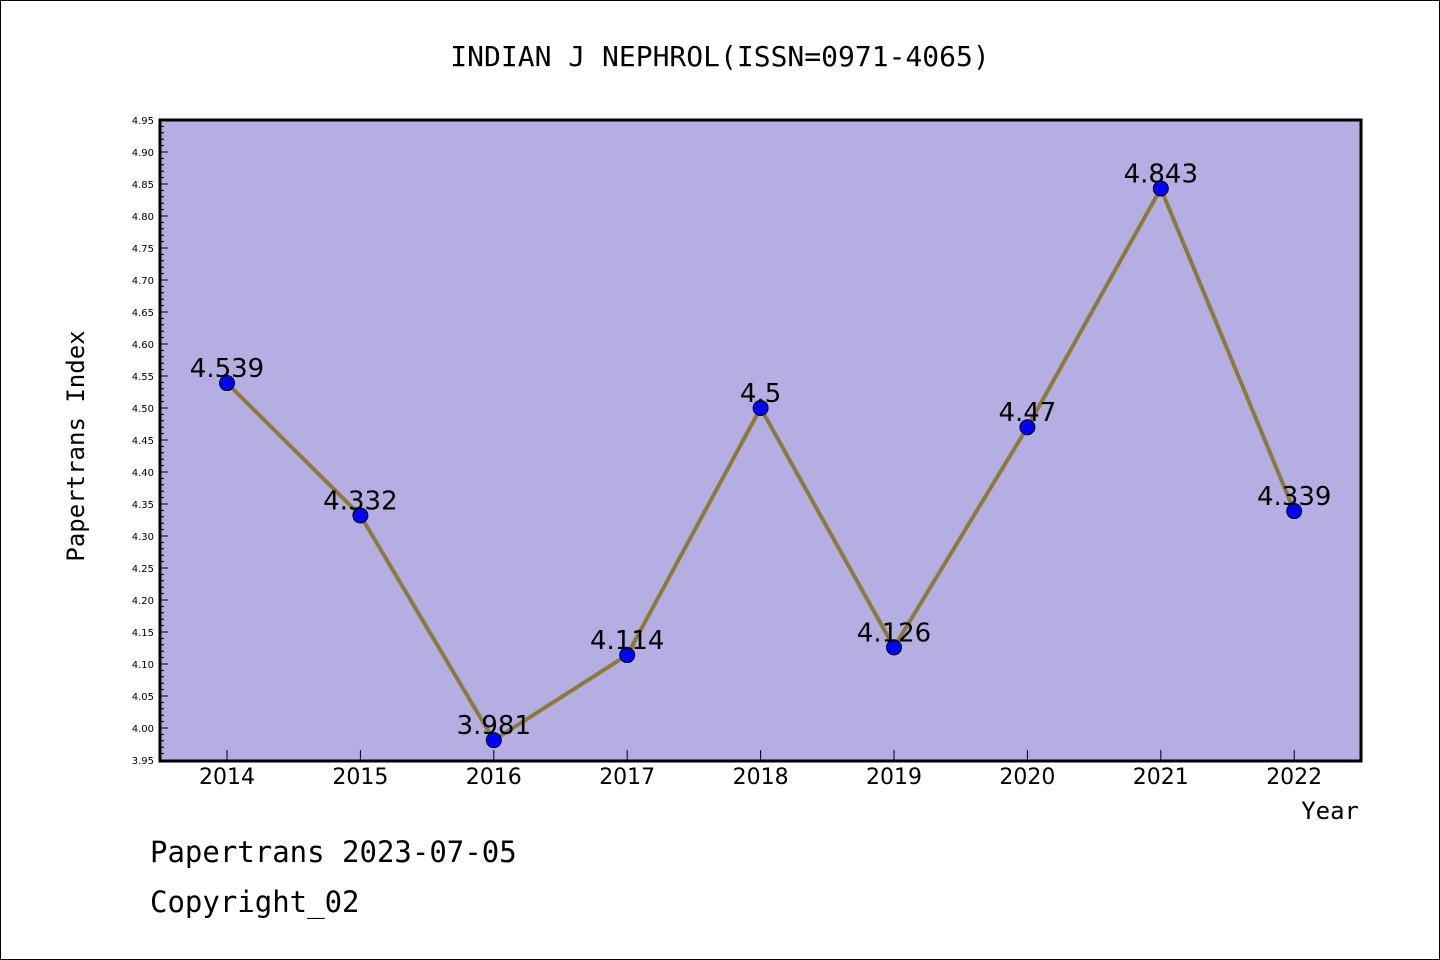  What do you see at coordinates (143, 441) in the screenshot?
I see `y-tick-label: 4.45` at bounding box center [143, 441].